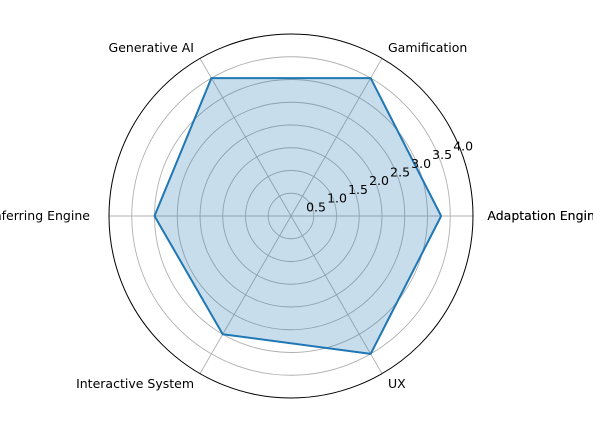 Image resolution: width=593 pixels, height=434 pixels. What do you see at coordinates (135, 383) in the screenshot?
I see `category-label: Interactive System` at bounding box center [135, 383].